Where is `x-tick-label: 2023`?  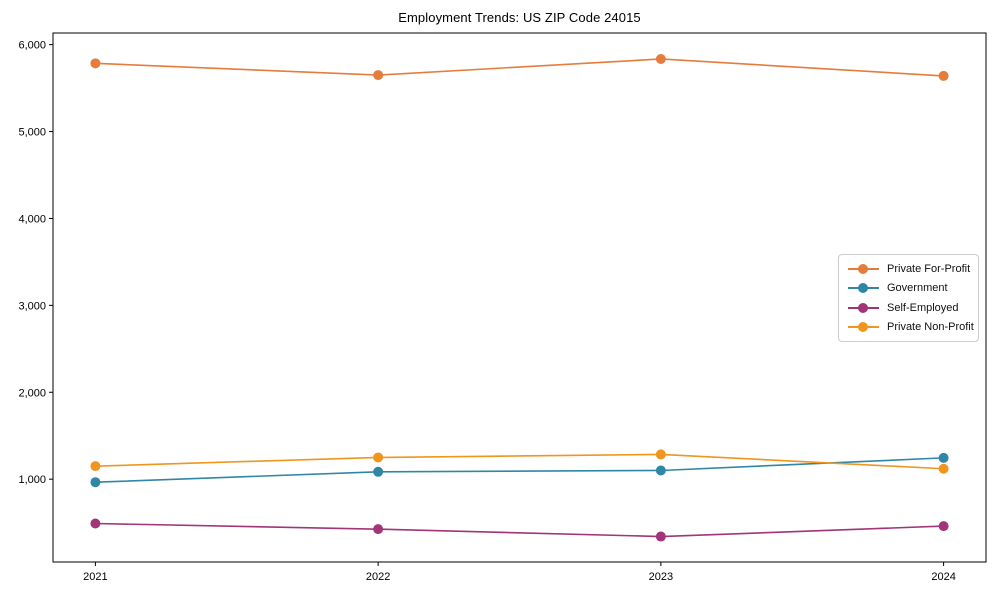
x-tick-label: 2023 is located at coordinates (661, 577).